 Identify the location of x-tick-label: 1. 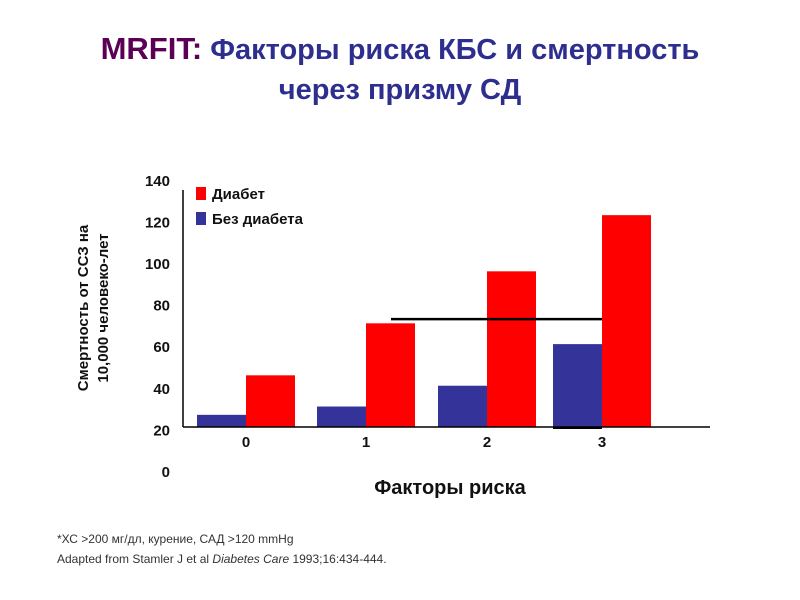
(366, 442).